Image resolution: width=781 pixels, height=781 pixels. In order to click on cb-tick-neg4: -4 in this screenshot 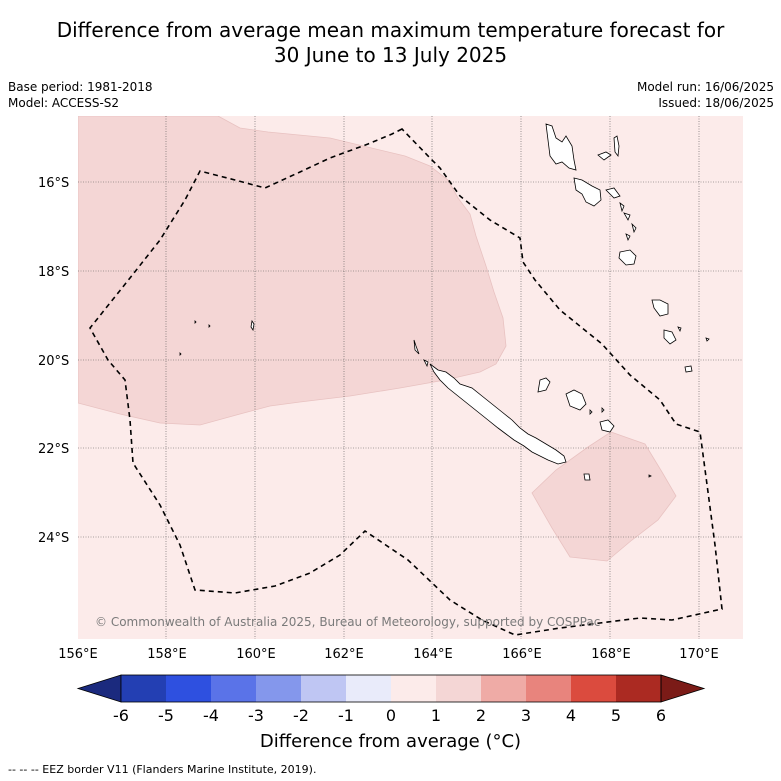, I will do `click(211, 715)`.